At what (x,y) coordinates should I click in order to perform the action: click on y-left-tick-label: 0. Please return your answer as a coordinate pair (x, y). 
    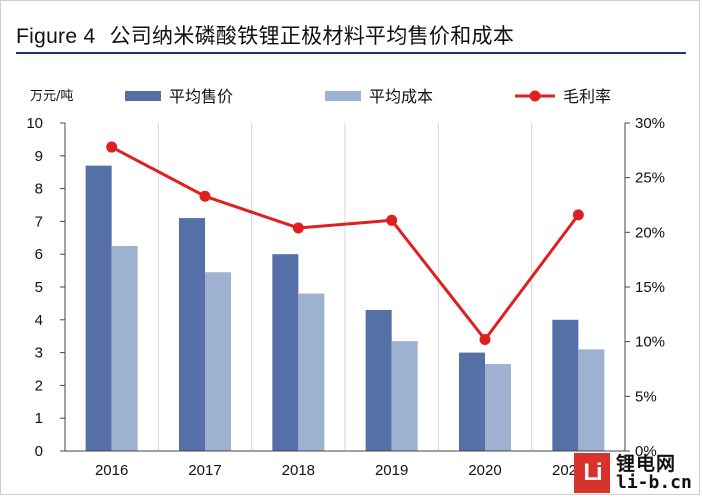
    Looking at the image, I should click on (39, 451).